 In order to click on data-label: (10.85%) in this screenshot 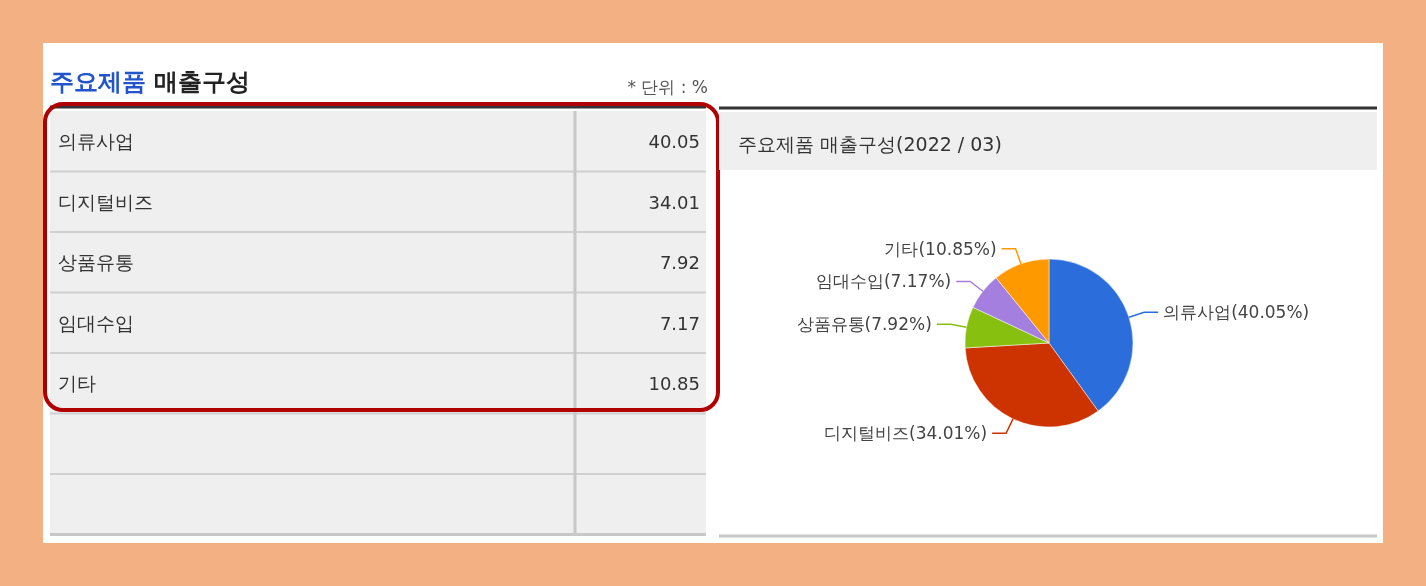, I will do `click(957, 248)`.